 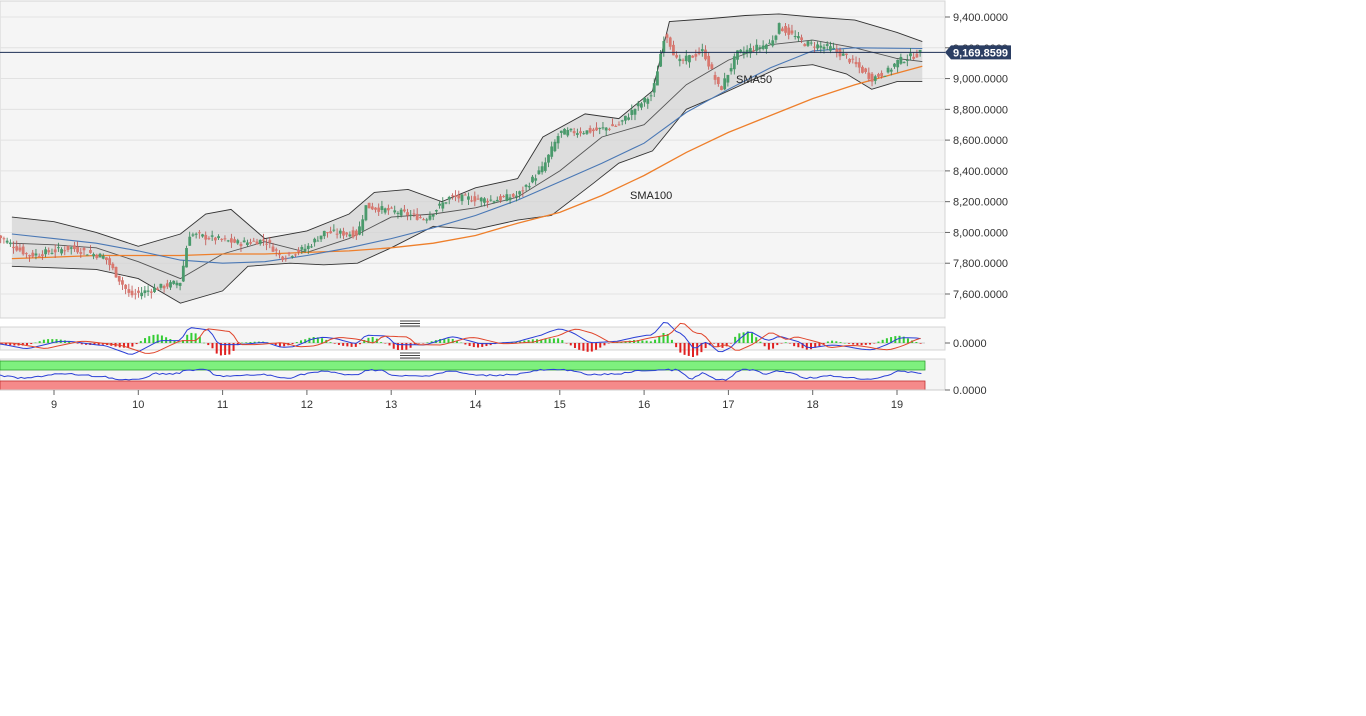 What do you see at coordinates (461, 374) in the screenshot?
I see `rsi-line` at bounding box center [461, 374].